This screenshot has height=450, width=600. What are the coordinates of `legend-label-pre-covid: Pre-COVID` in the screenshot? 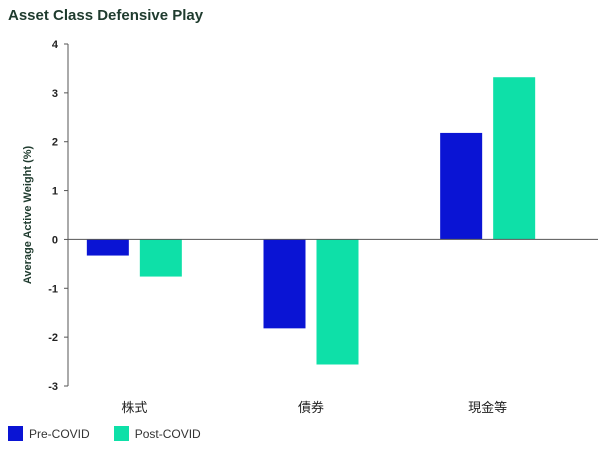 It's located at (59, 433).